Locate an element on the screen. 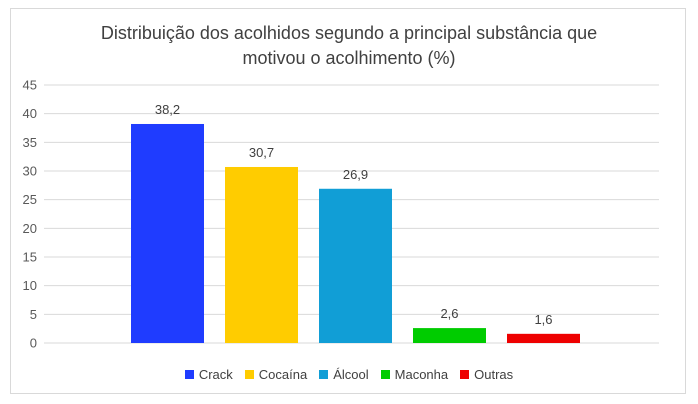  legend-item-álcool: Álcool is located at coordinates (344, 374).